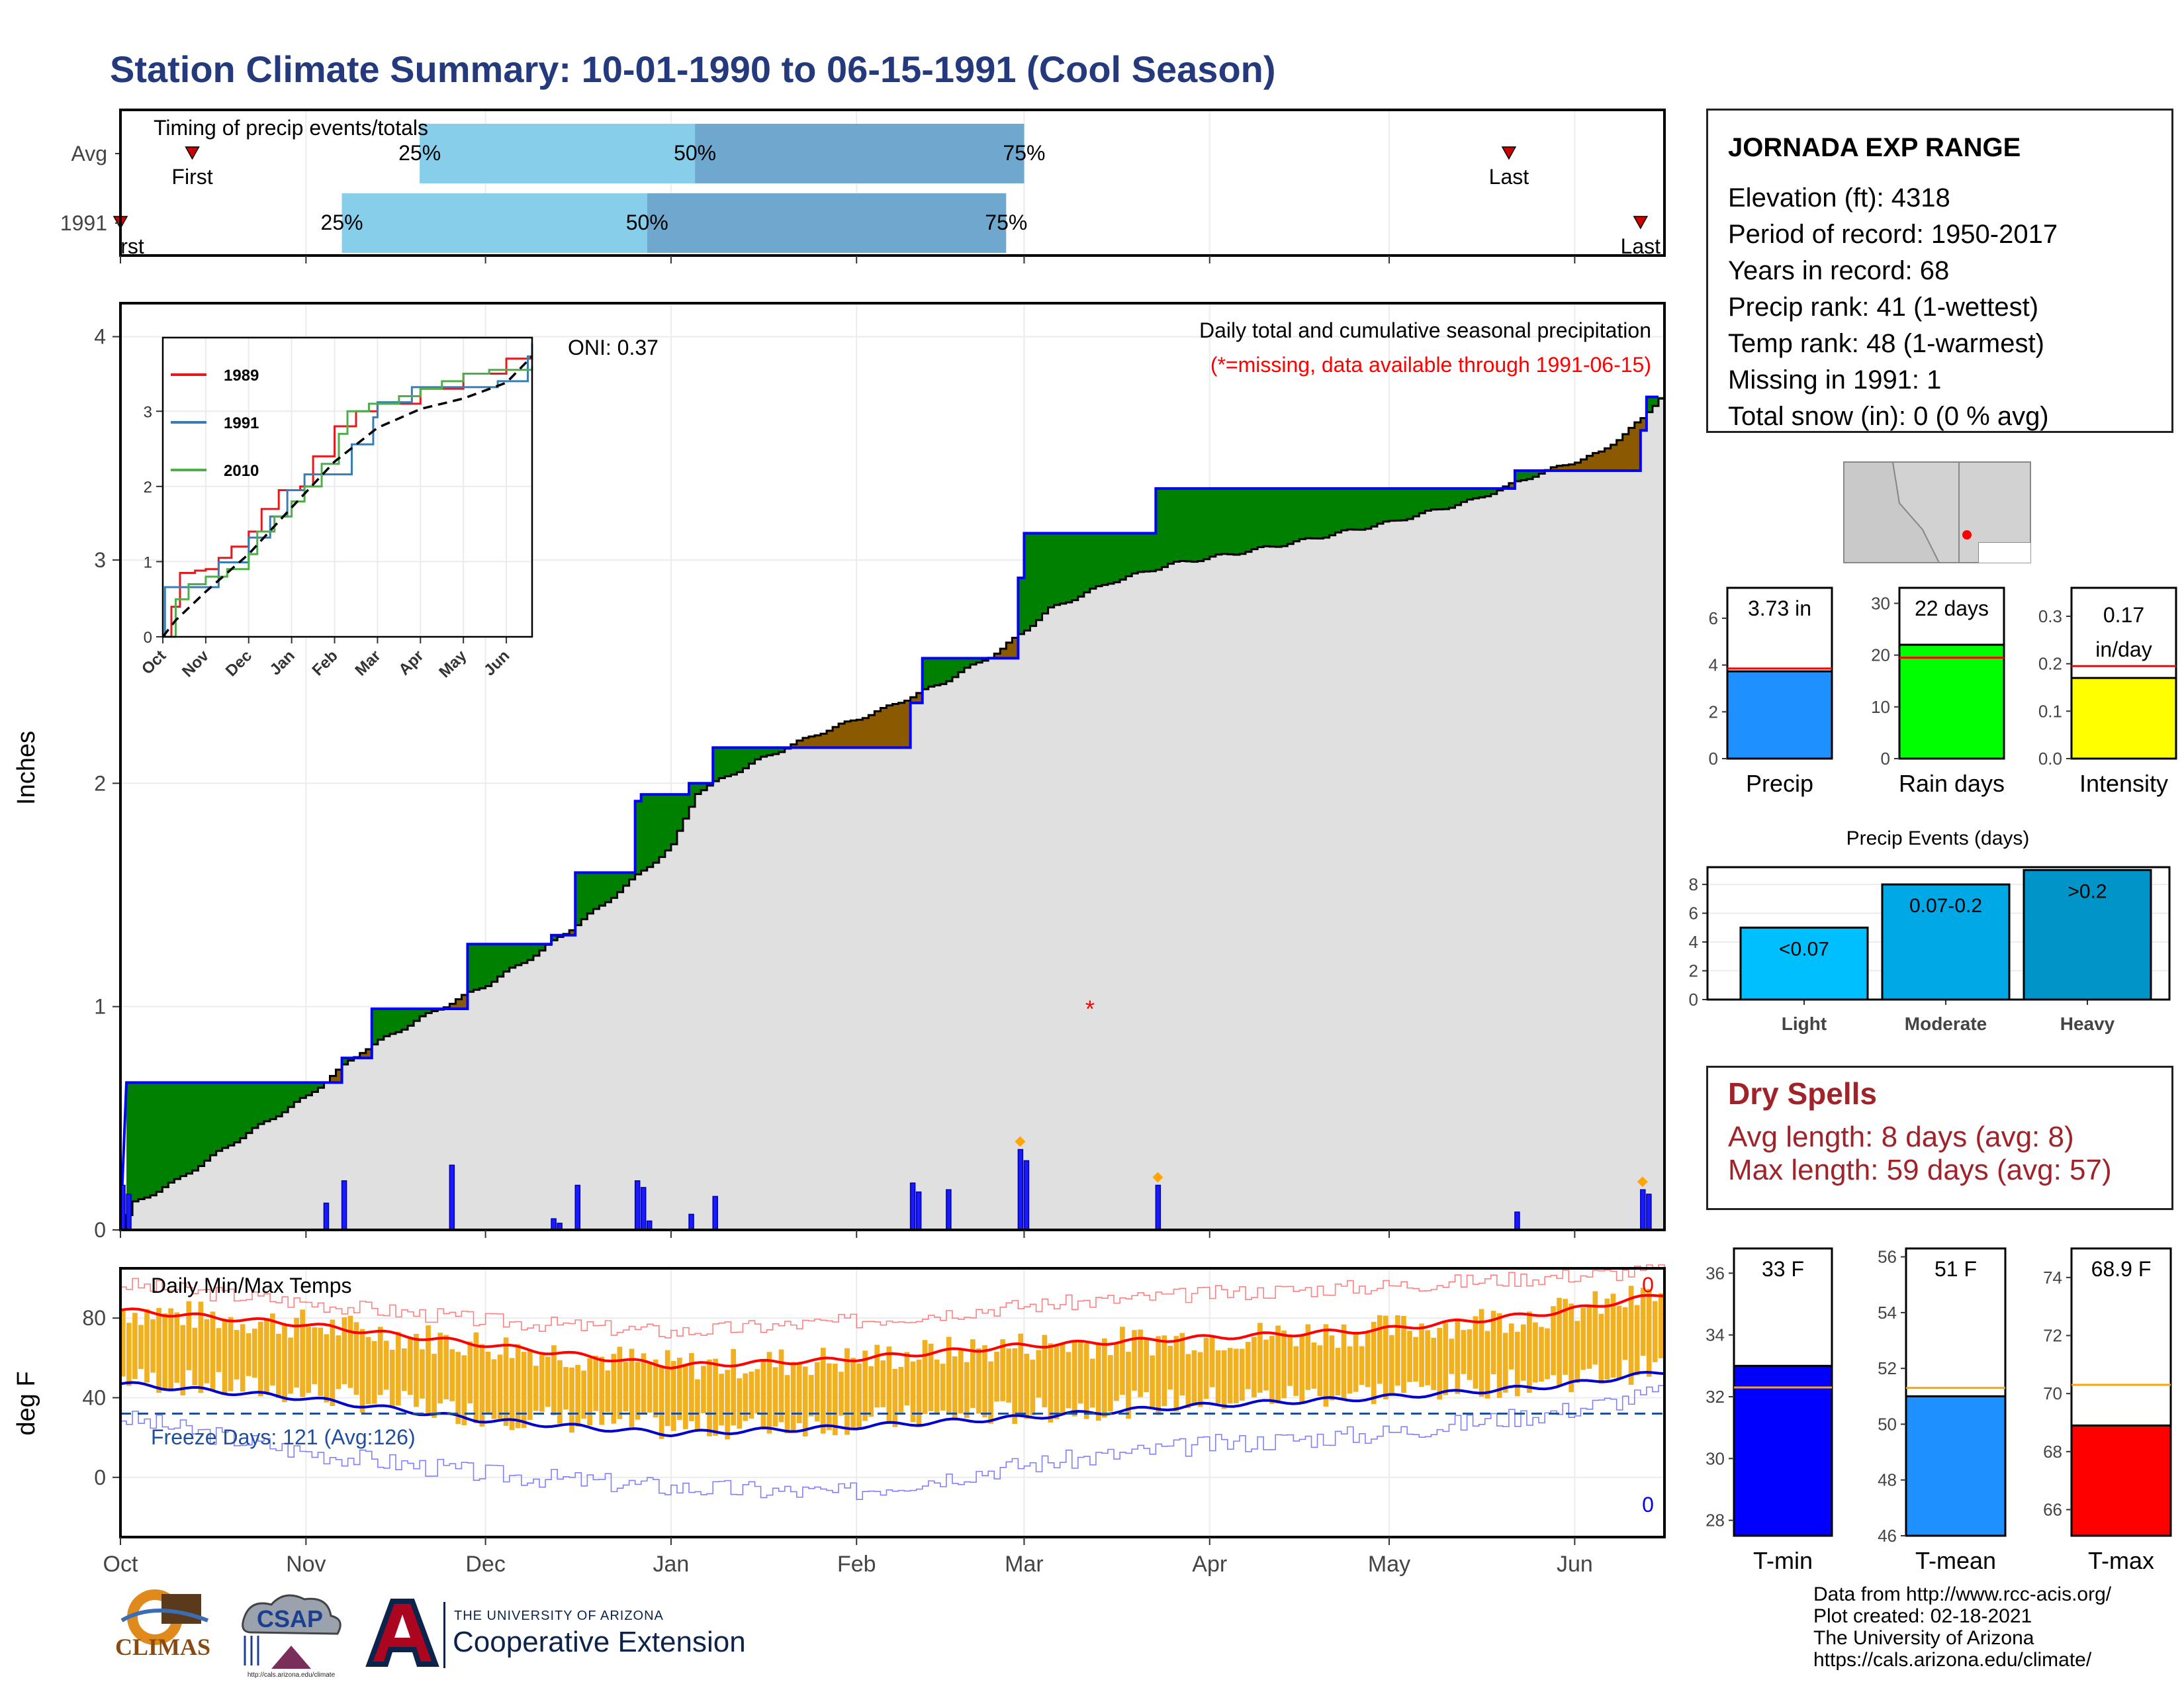  What do you see at coordinates (100, 560) in the screenshot?
I see `precip-y-tick-label: 3` at bounding box center [100, 560].